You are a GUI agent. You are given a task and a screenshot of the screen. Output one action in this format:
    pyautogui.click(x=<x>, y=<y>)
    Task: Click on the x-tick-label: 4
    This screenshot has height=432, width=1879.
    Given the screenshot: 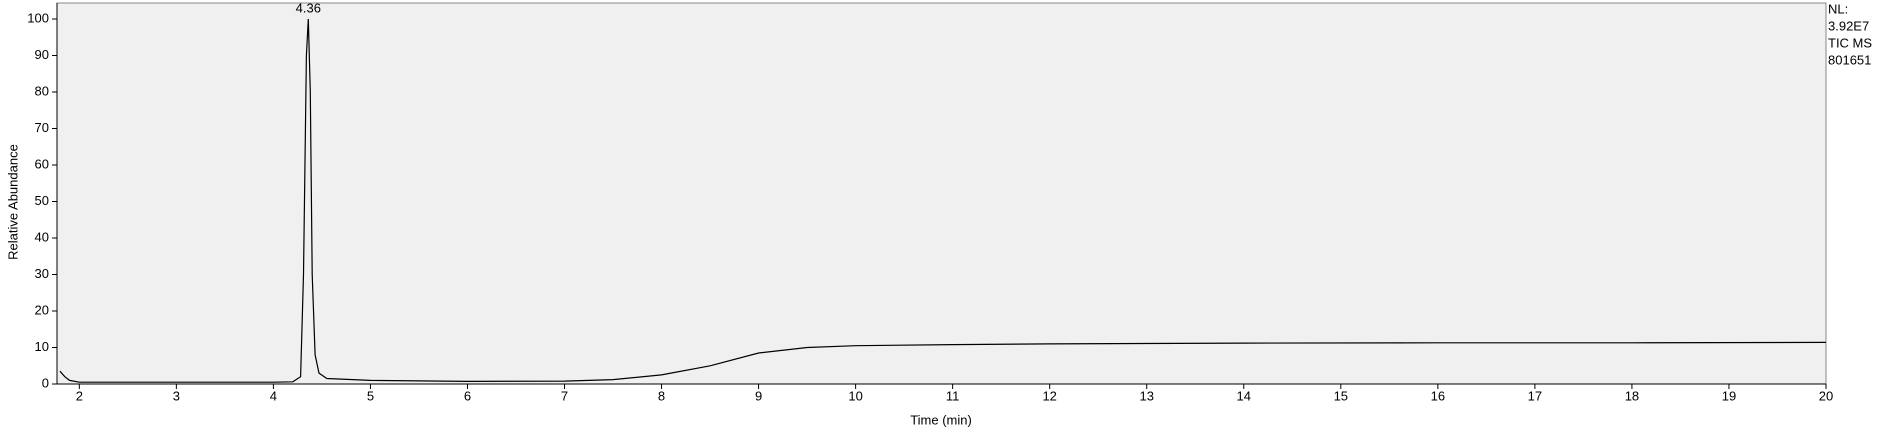 What is the action you would take?
    pyautogui.click(x=273, y=395)
    